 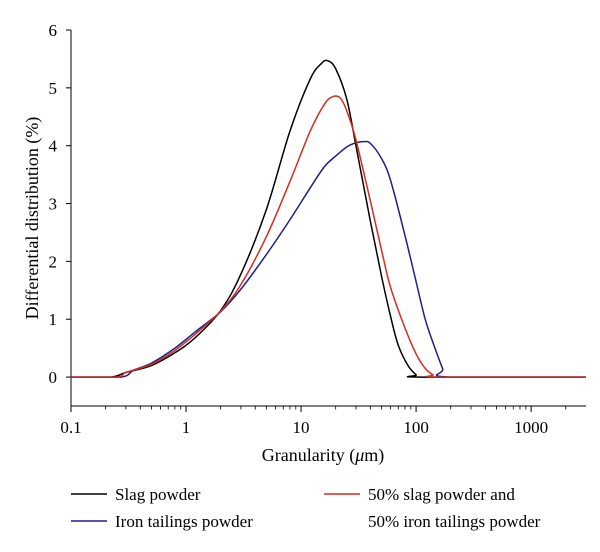 What do you see at coordinates (454, 521) in the screenshot?
I see `legend-label-mixed-powder-line2: 50% iron tailings powder` at bounding box center [454, 521].